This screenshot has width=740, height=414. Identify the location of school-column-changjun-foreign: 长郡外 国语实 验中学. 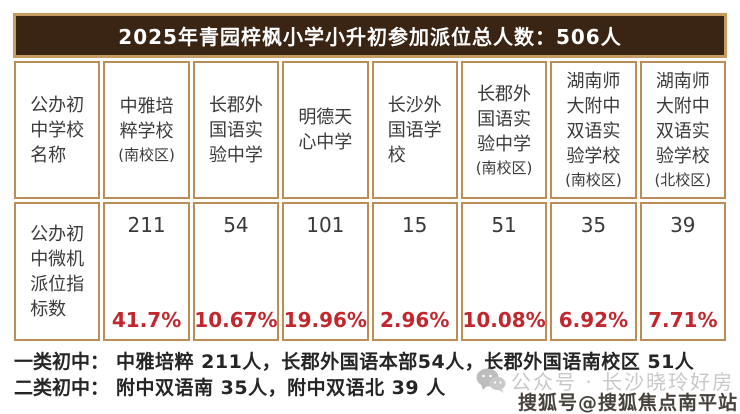
(236, 130).